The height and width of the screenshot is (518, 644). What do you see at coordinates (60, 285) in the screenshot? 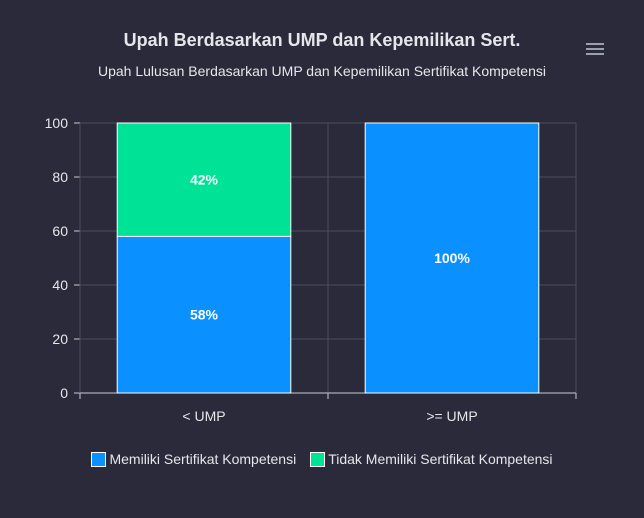
I see `y-tick-label: 40` at bounding box center [60, 285].